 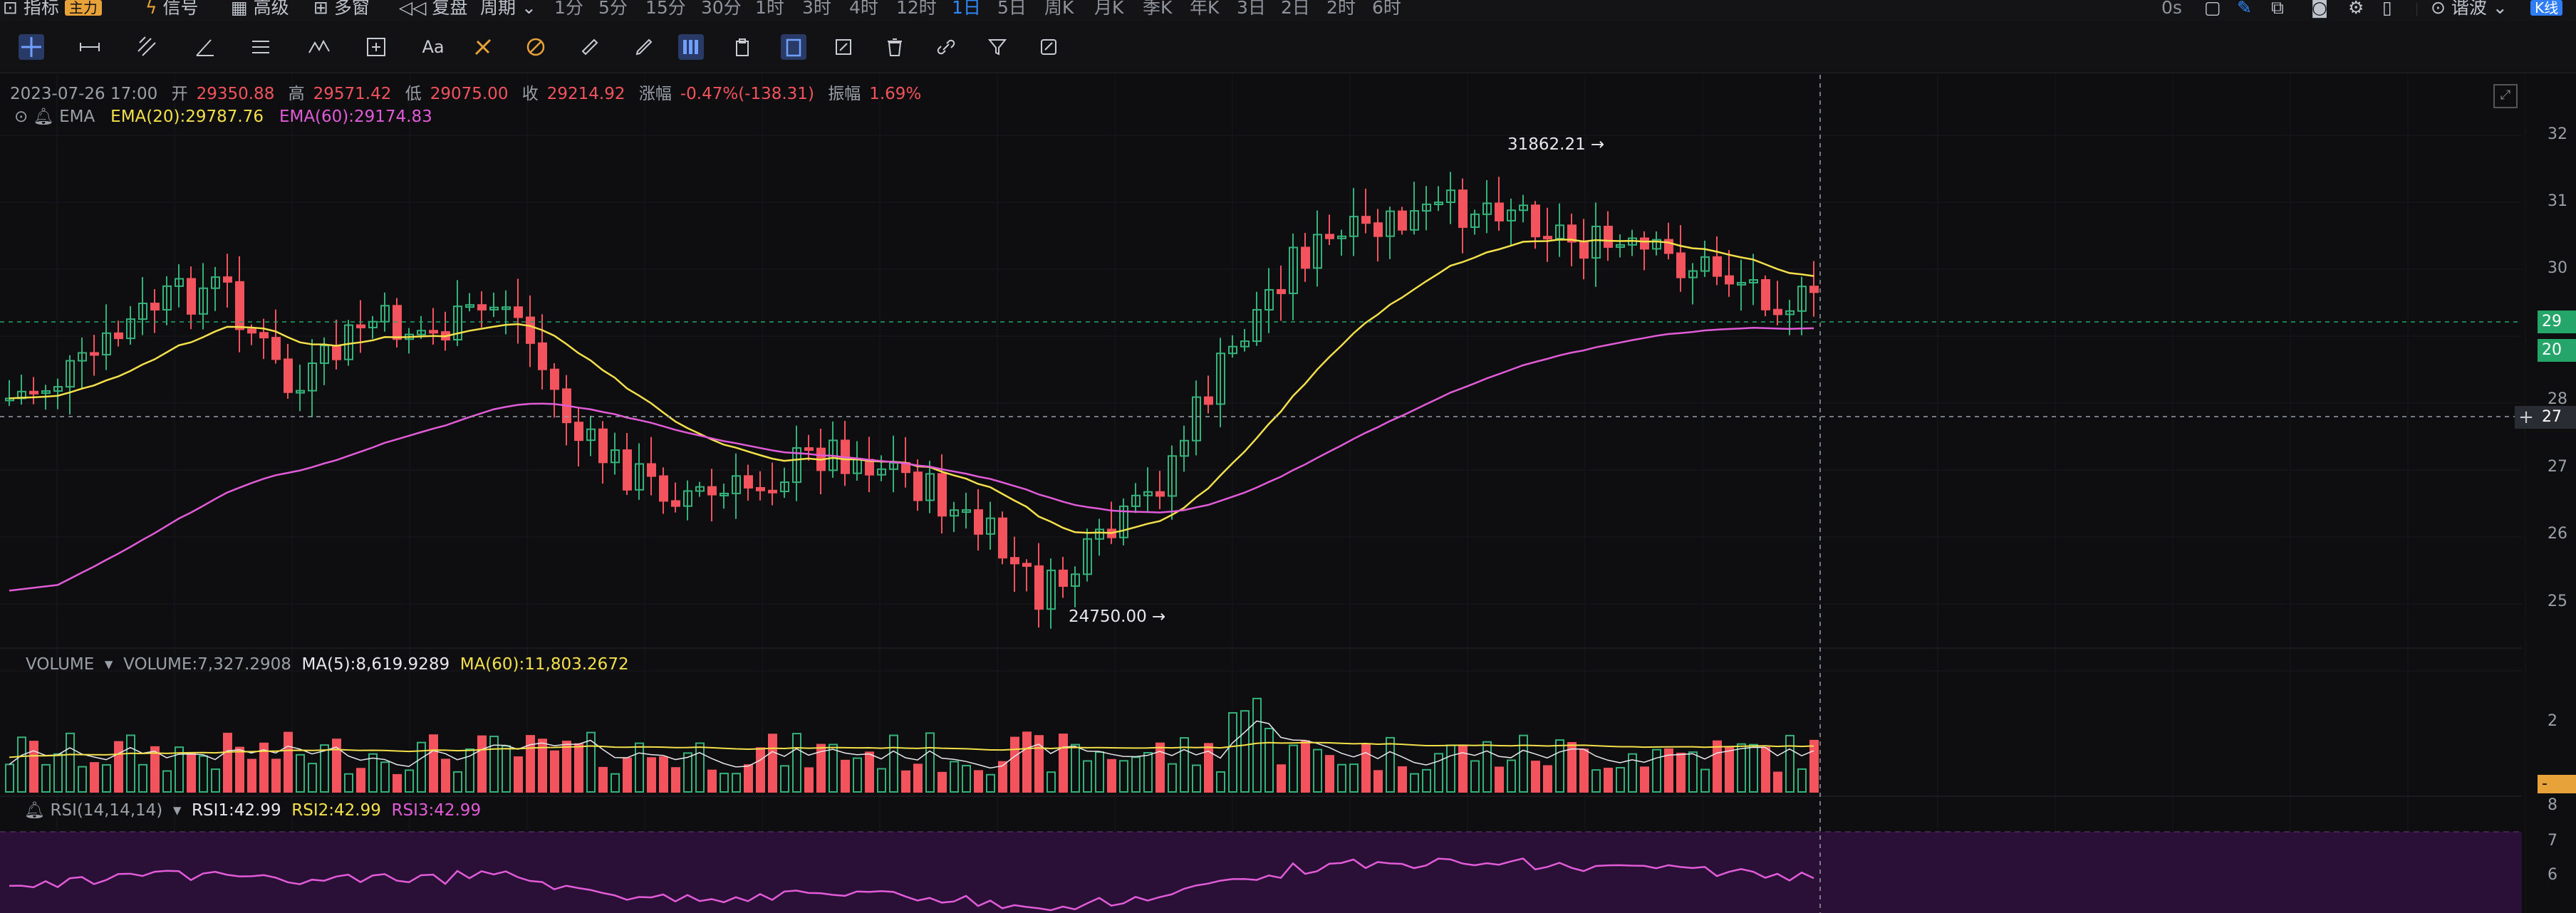 I want to click on interval-5d: 5日, so click(x=1012, y=9).